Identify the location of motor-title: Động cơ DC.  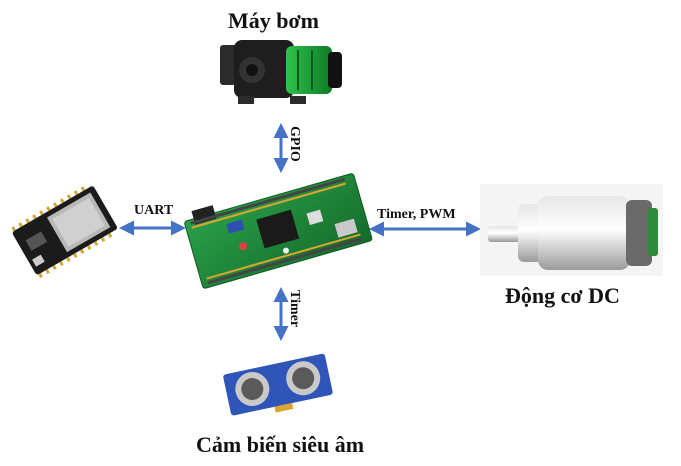
(562, 295).